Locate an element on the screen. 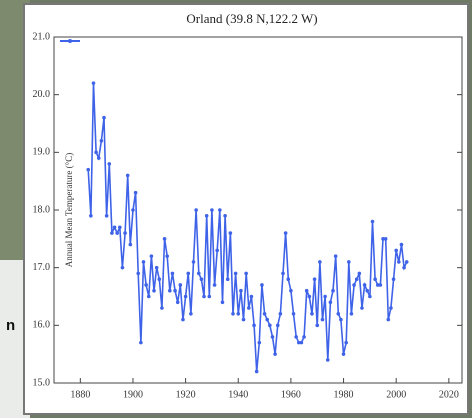 This screenshot has width=472, height=418. legend-marker is located at coordinates (70, 41).